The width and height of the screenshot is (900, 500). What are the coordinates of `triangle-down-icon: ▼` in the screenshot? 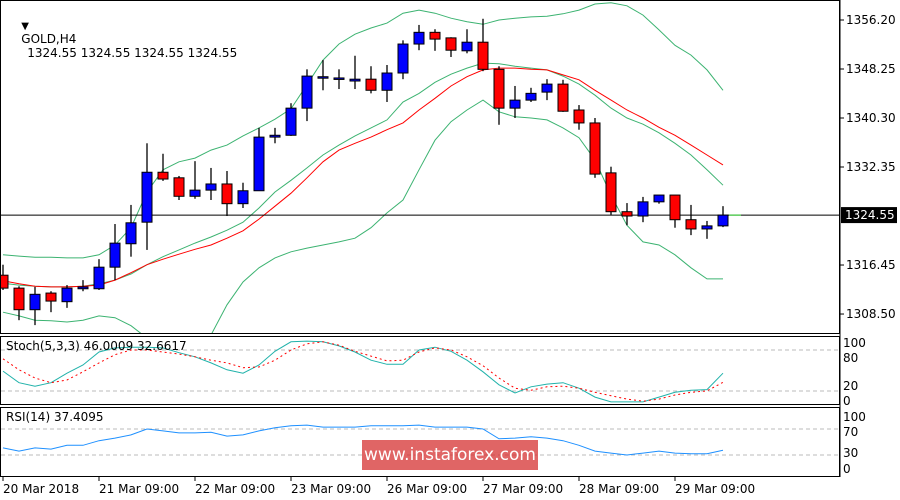 It's located at (25, 26).